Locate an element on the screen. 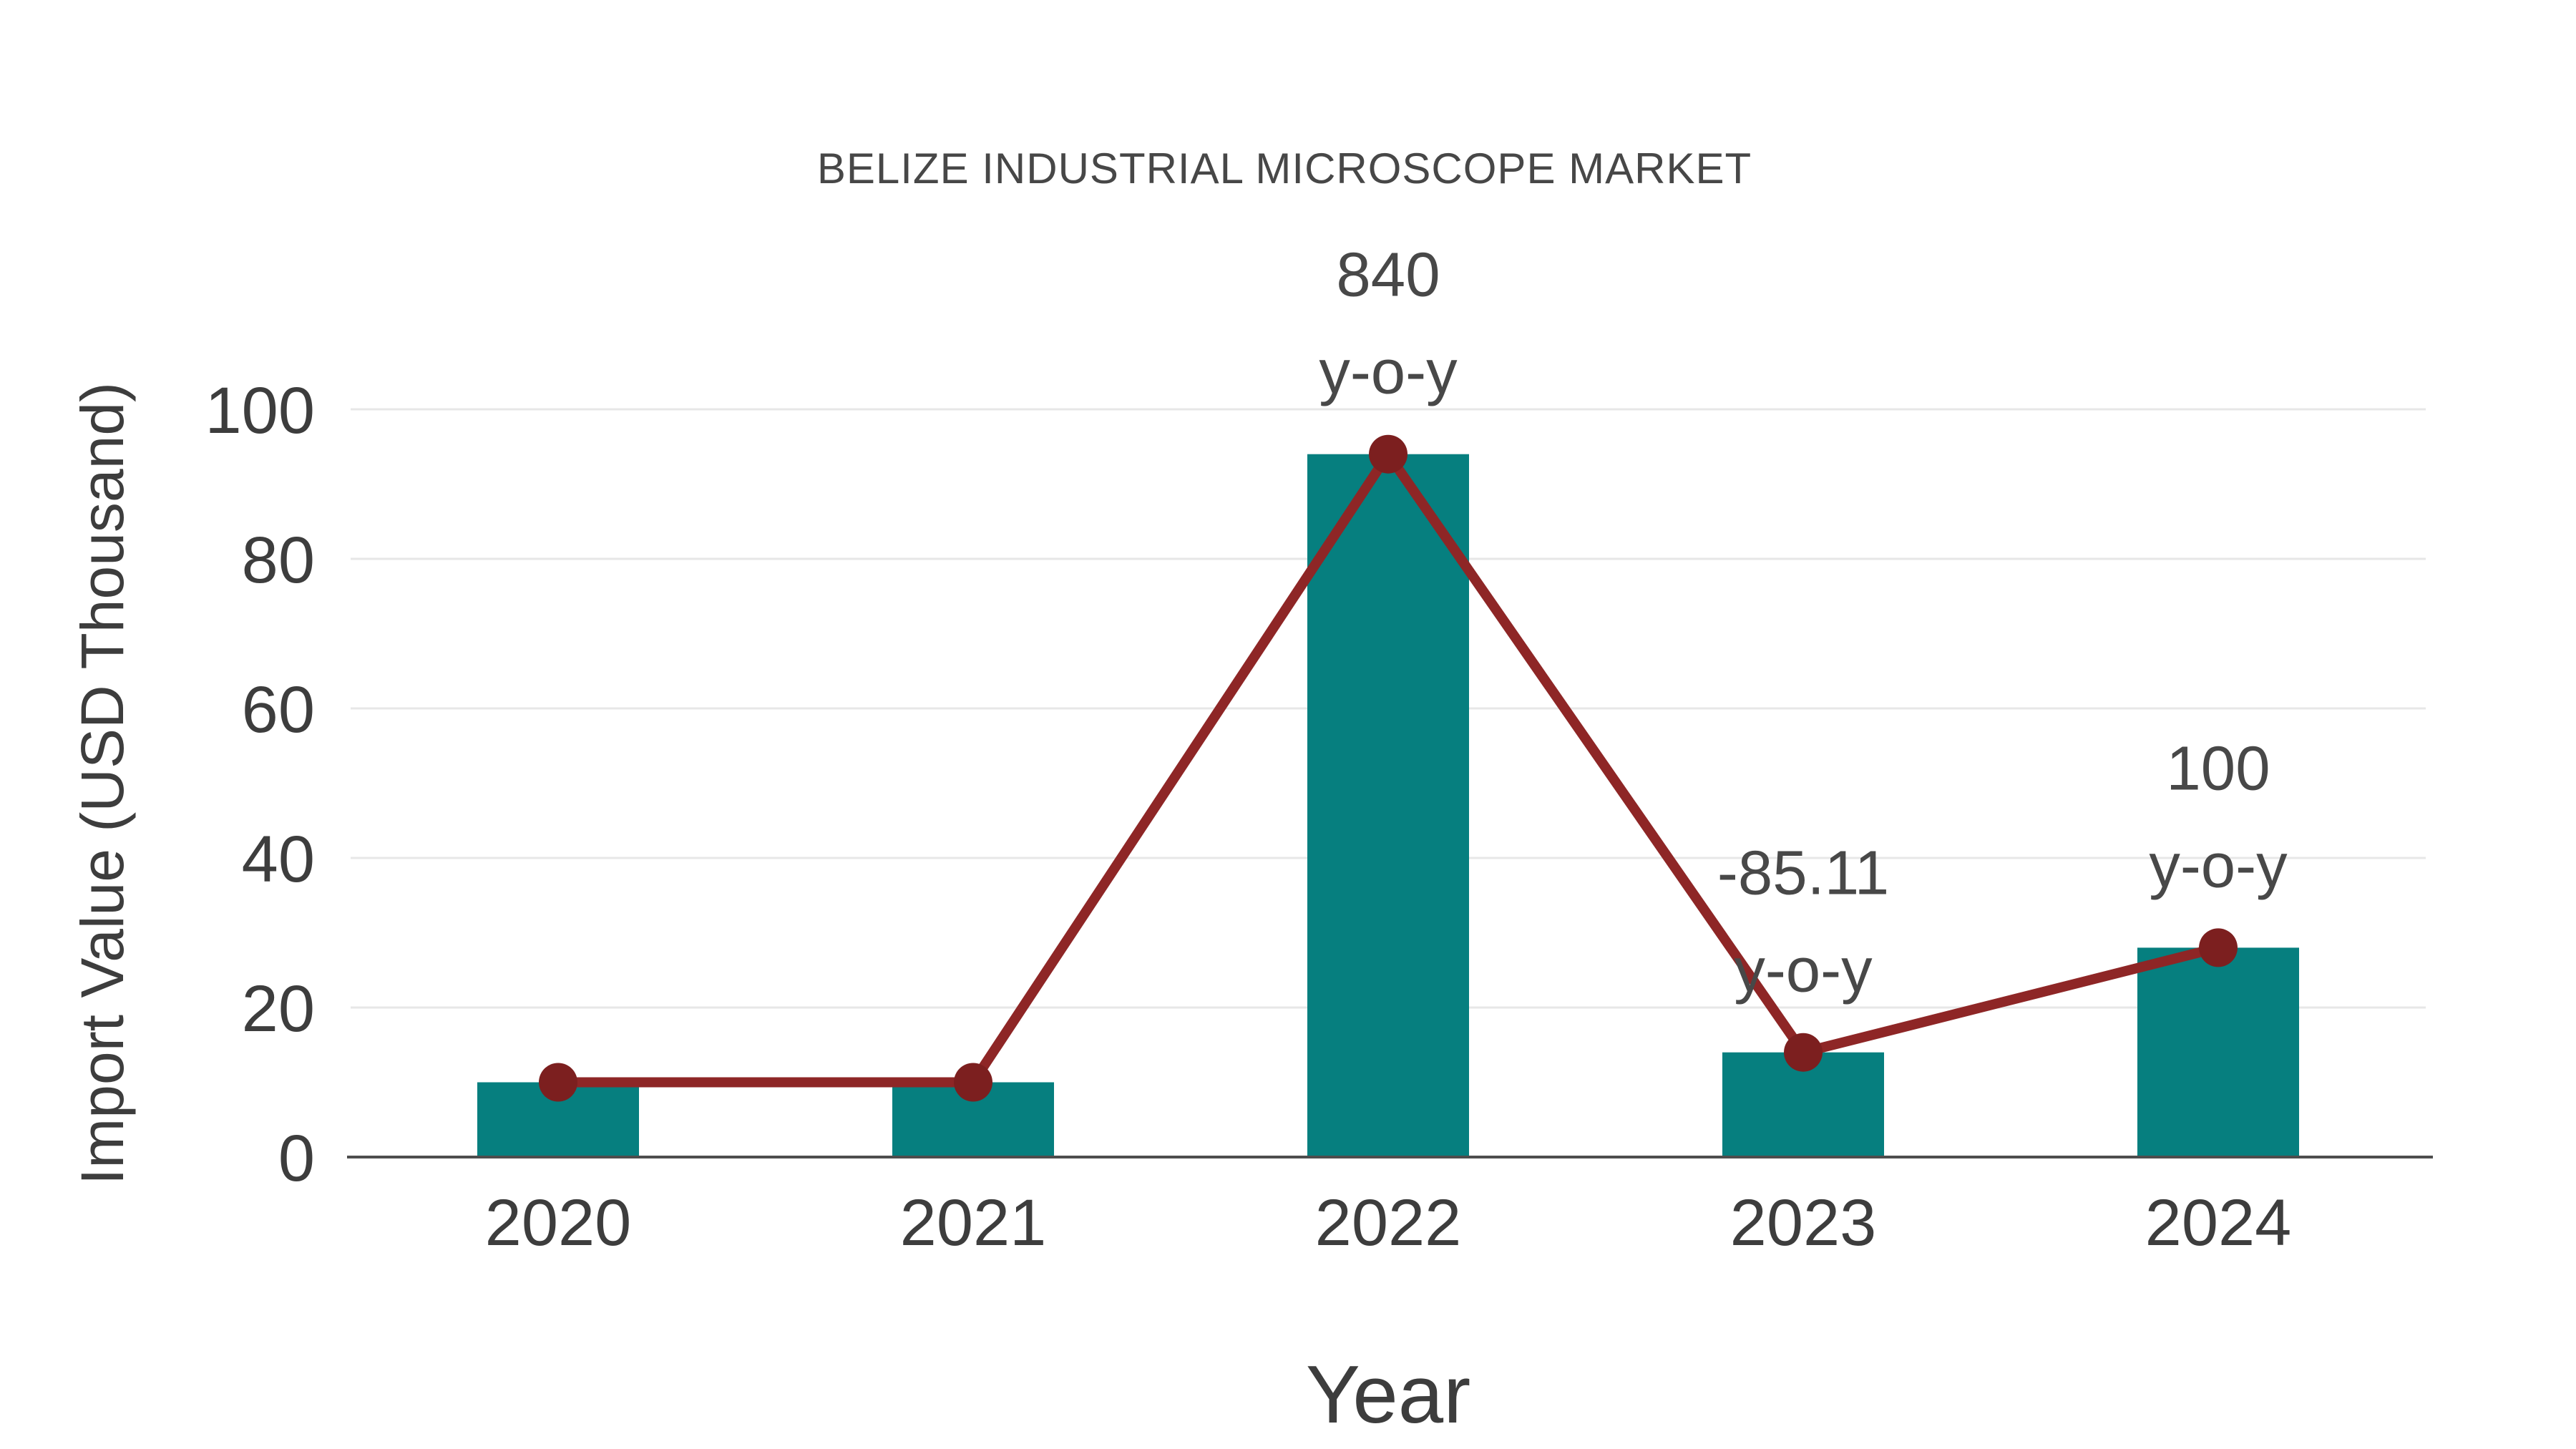  trend-marker-2024 is located at coordinates (2218, 947).